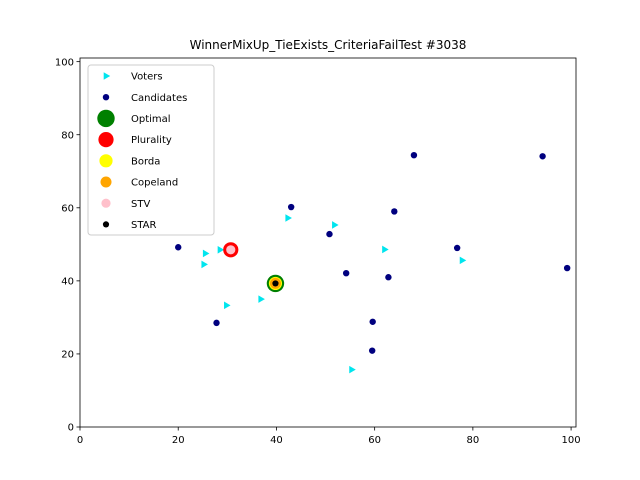 This screenshot has height=480, width=640. I want to click on legend-label-optimal: Optimal, so click(151, 119).